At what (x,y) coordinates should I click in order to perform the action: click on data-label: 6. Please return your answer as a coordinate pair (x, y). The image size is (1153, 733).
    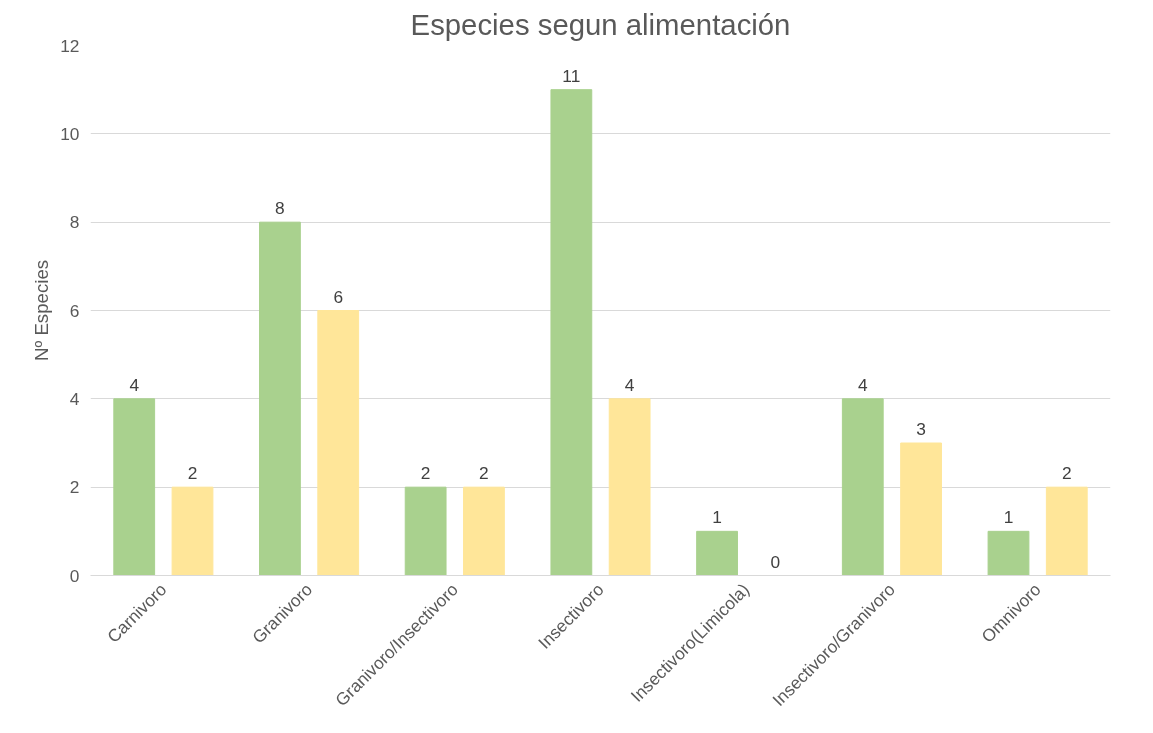
    Looking at the image, I should click on (338, 296).